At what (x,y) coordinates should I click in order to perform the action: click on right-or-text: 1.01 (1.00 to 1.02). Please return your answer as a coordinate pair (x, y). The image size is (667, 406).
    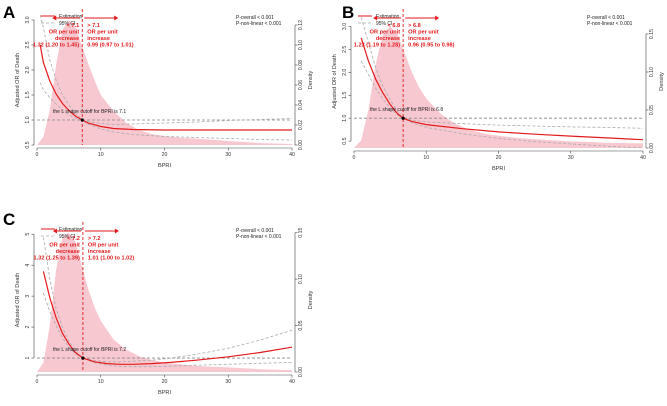
    Looking at the image, I should click on (111, 259).